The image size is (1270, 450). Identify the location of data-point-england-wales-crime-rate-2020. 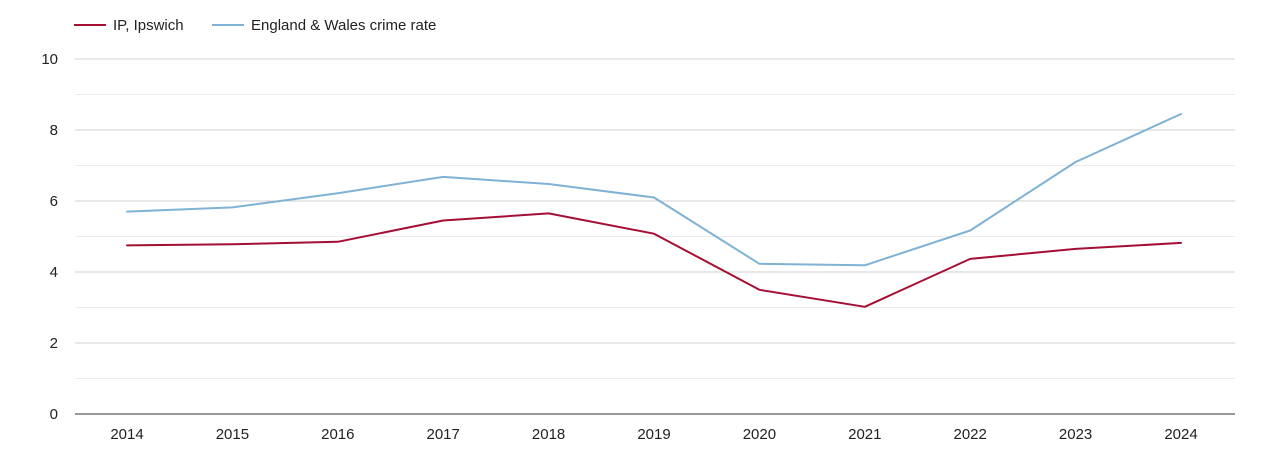
(759, 264).